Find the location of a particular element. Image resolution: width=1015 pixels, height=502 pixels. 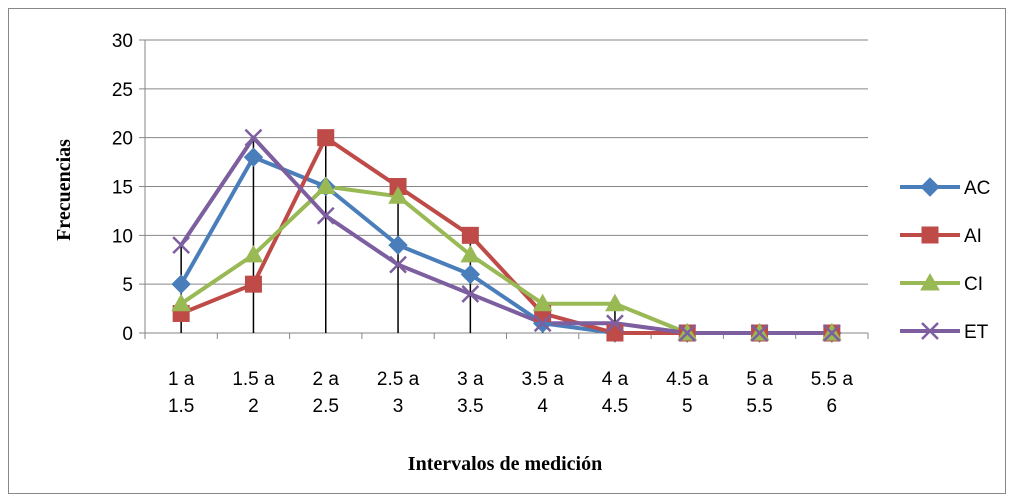

y-tick-labels: 0 5 10 15 20 25 30 is located at coordinates (122, 188).